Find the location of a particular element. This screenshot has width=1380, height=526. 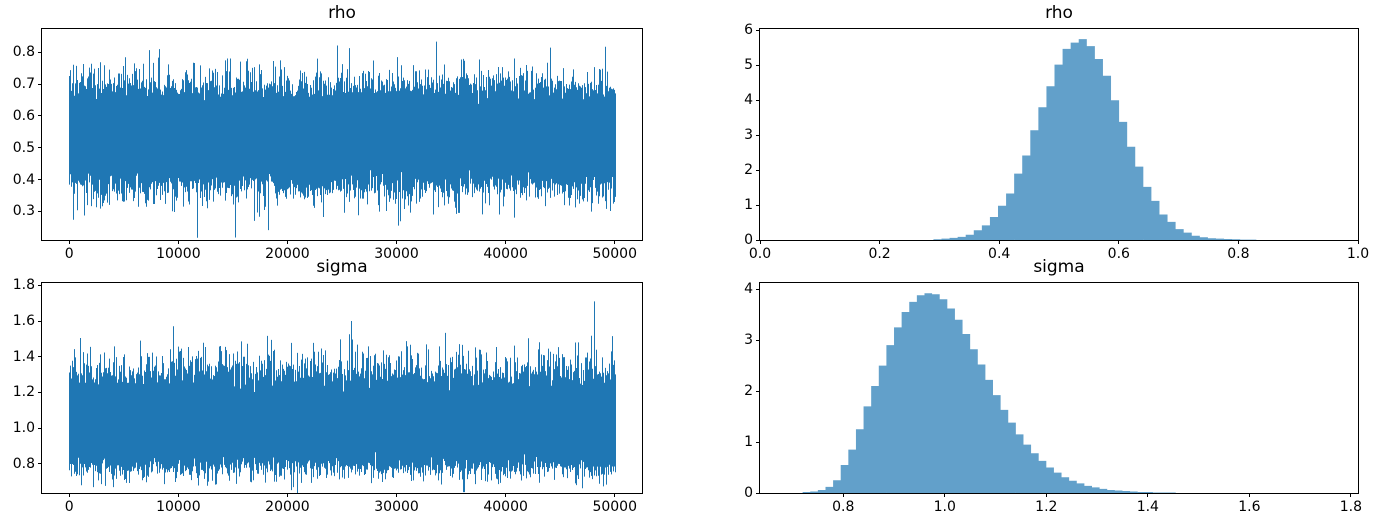

subplot-title-hist-rho: rho is located at coordinates (1059, 13).